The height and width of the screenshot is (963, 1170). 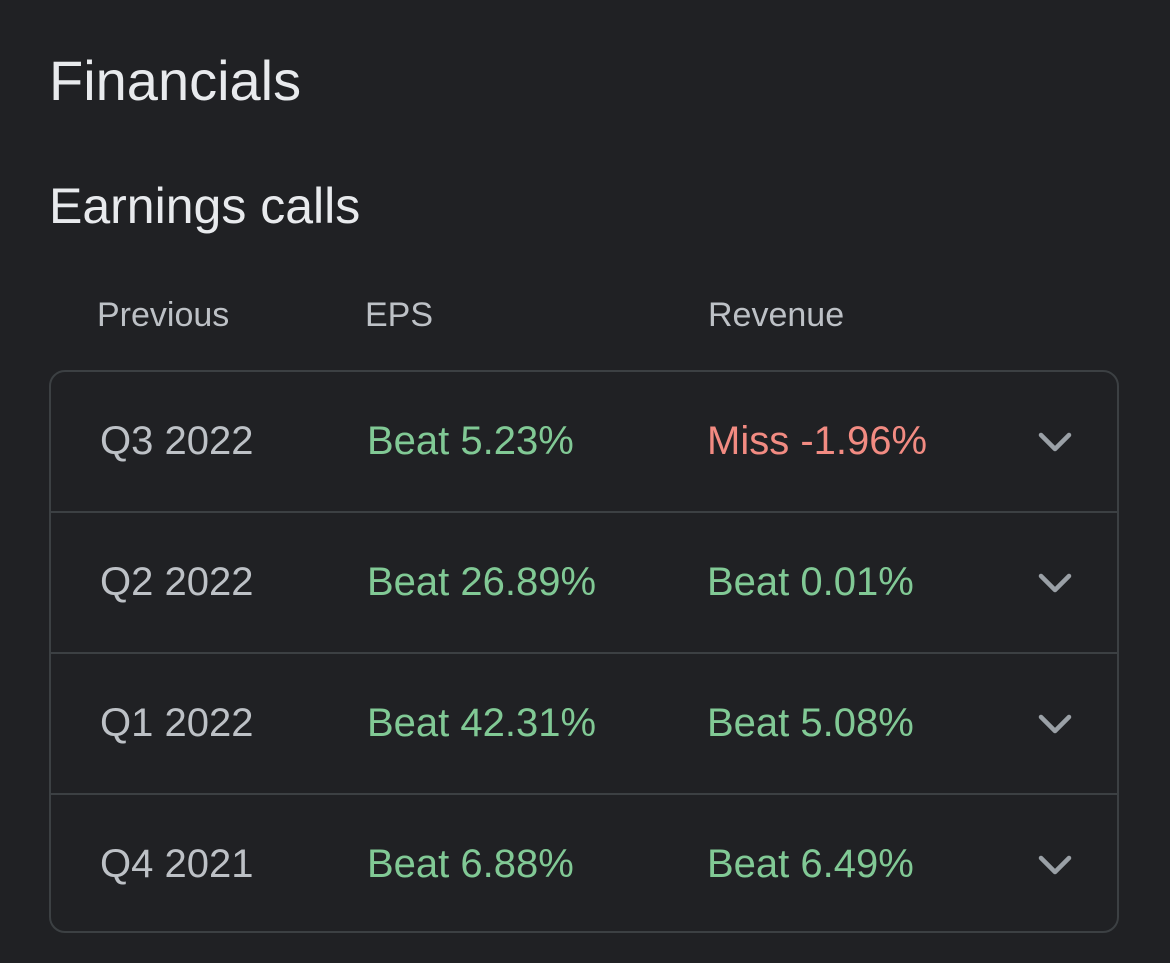 What do you see at coordinates (205, 206) in the screenshot?
I see `section-title: Earnings calls` at bounding box center [205, 206].